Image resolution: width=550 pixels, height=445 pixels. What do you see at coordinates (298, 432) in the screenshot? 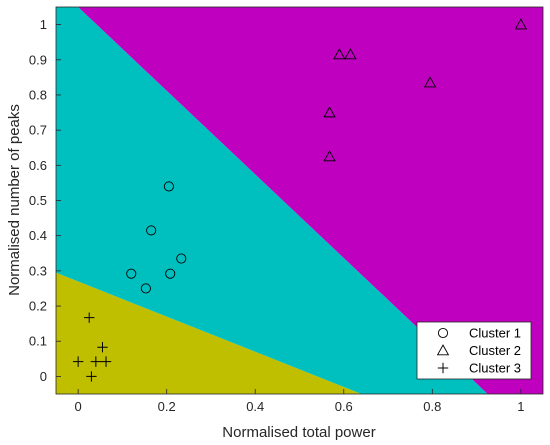
I see `x-axis-title: Normalised total power` at bounding box center [298, 432].